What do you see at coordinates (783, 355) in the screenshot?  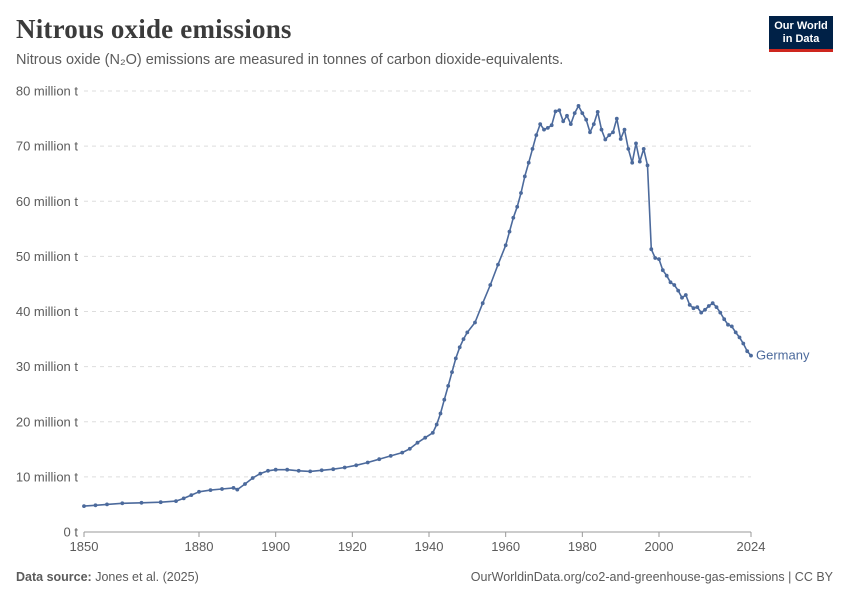 I see `series-label-germany: Germany` at bounding box center [783, 355].